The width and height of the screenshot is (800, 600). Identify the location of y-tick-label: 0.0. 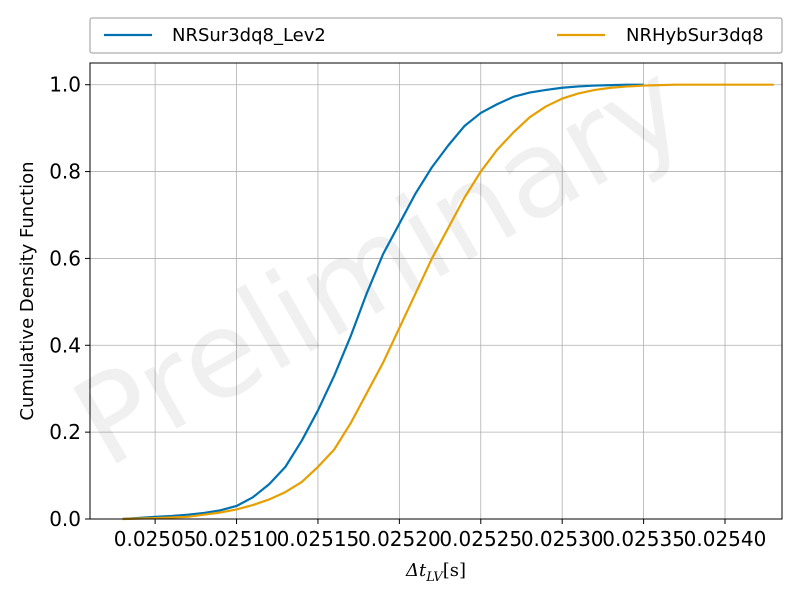
(65, 519).